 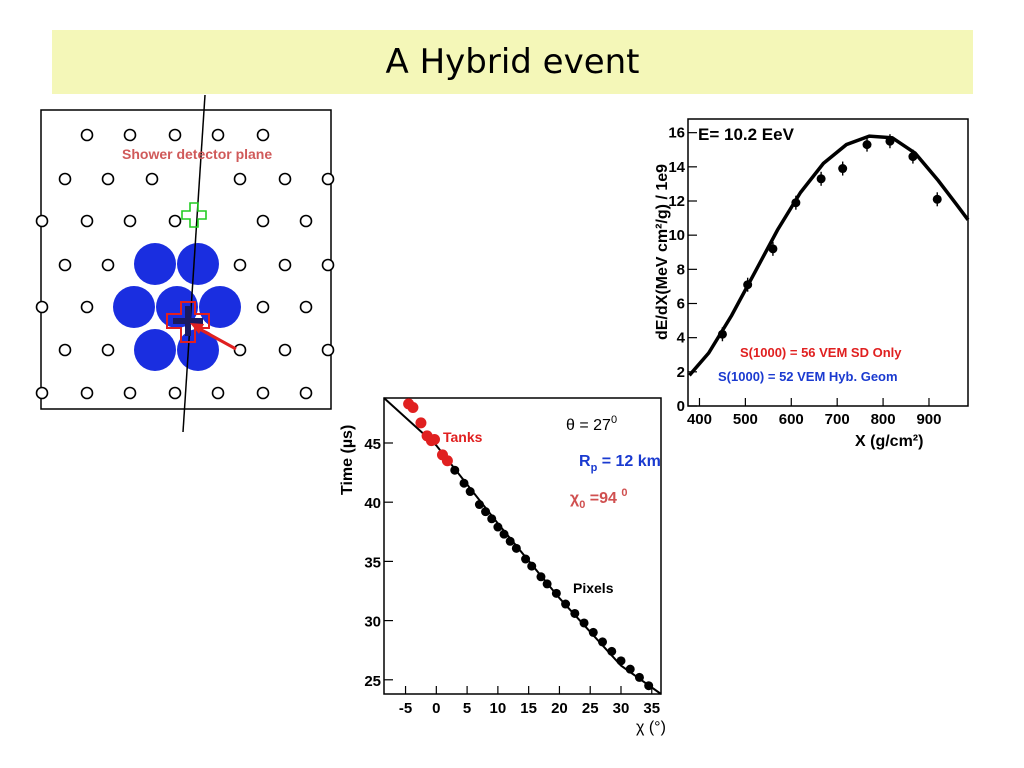 What do you see at coordinates (498, 708) in the screenshot?
I see `timing-x-tick-label: 10` at bounding box center [498, 708].